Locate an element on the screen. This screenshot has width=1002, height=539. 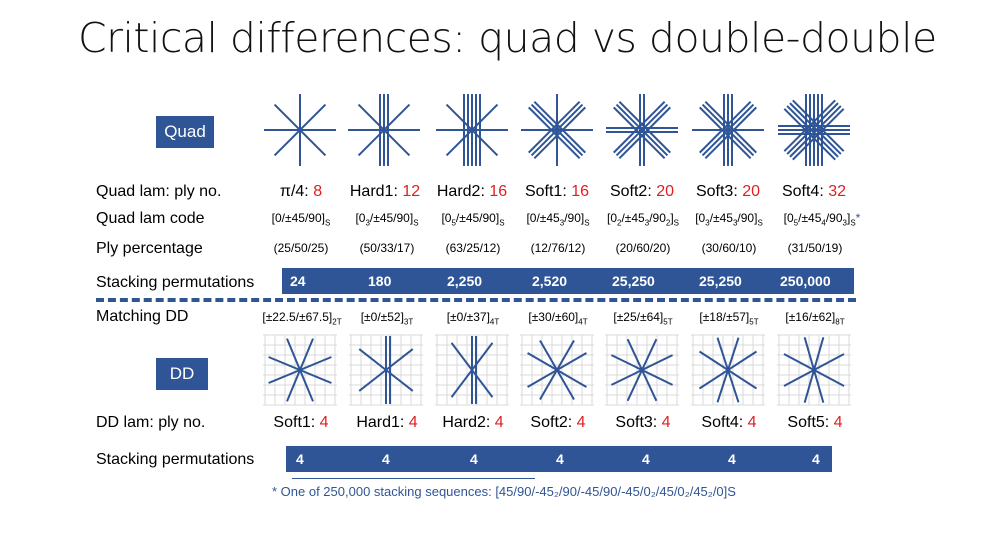
matching-dd-3: [±0/±37]4T is located at coordinates (473, 318).